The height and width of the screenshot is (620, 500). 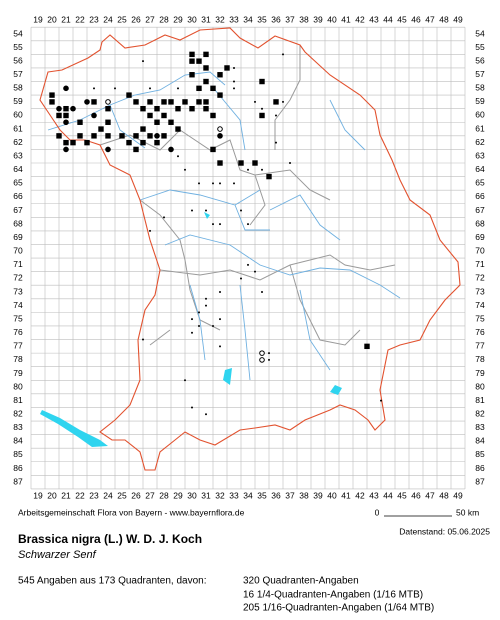 I want to click on column-label: 37, so click(x=290, y=19).